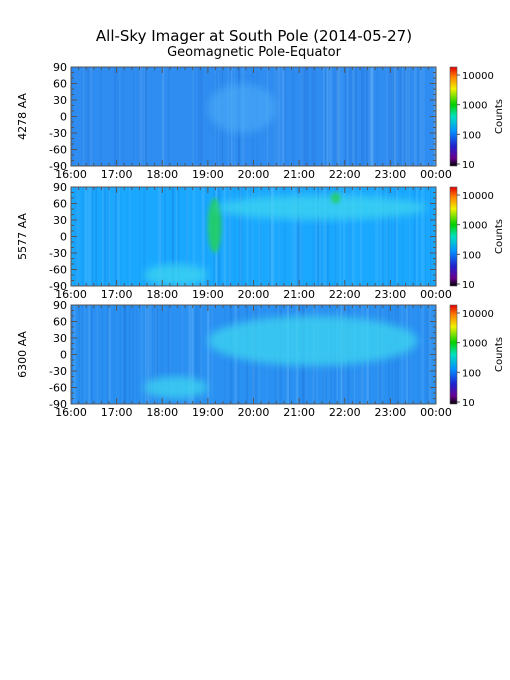  I want to click on y-tick-label: -60, so click(58, 150).